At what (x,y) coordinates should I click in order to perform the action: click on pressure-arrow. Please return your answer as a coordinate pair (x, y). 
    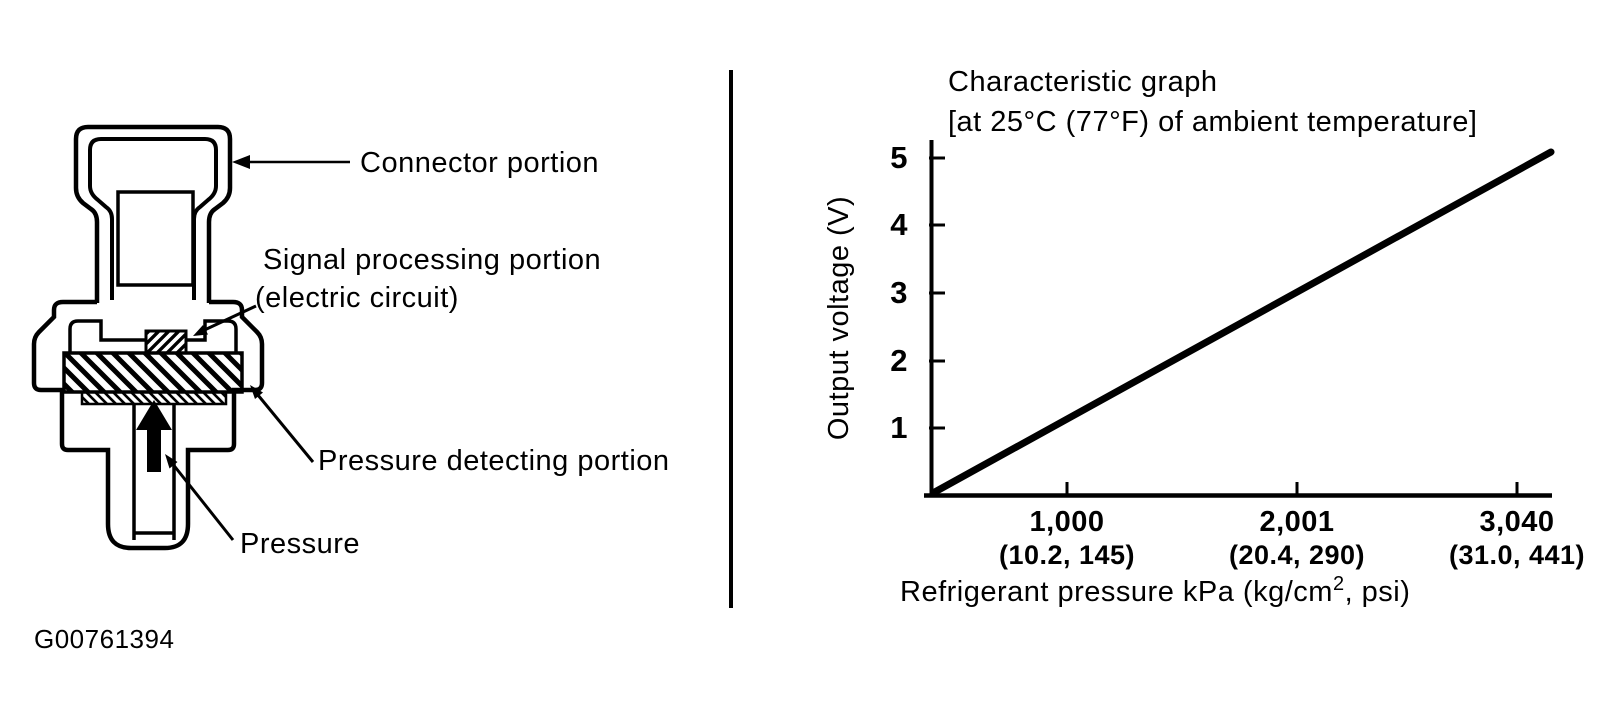
    Looking at the image, I should click on (154, 436).